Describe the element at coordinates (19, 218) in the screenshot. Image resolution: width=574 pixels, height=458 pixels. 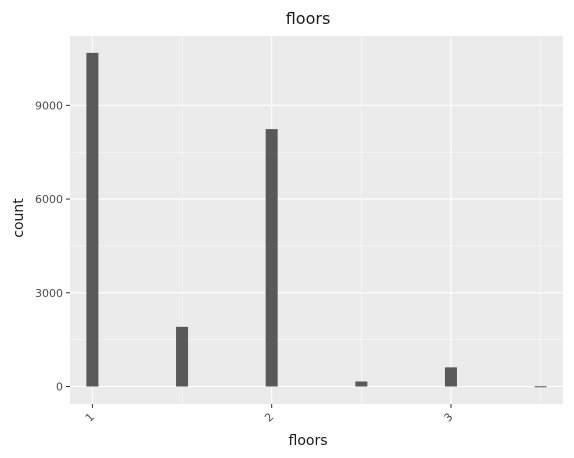
I see `y-axis-title: count` at that location.